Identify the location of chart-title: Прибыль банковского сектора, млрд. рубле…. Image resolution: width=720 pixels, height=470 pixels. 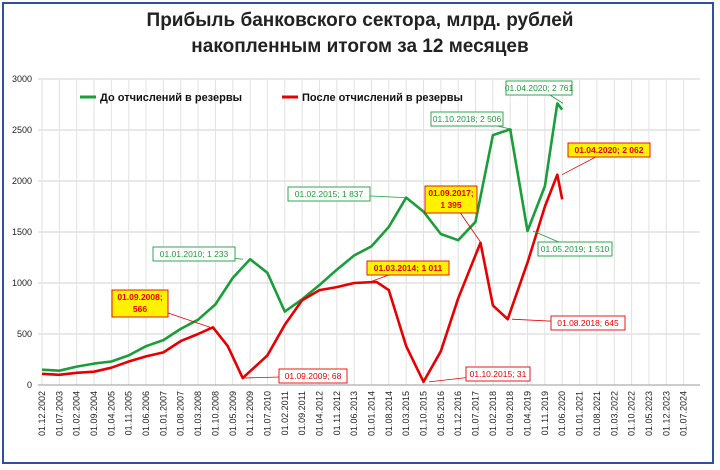
(360, 34).